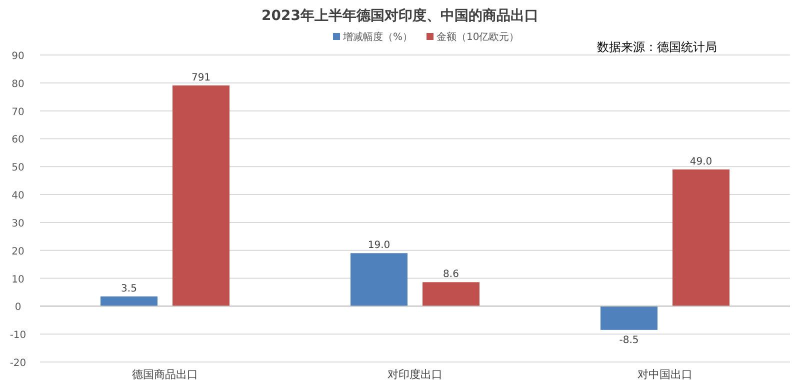 The image size is (800, 390). What do you see at coordinates (377, 37) in the screenshot?
I see `legend-label: 增减幅度（%）` at bounding box center [377, 37].